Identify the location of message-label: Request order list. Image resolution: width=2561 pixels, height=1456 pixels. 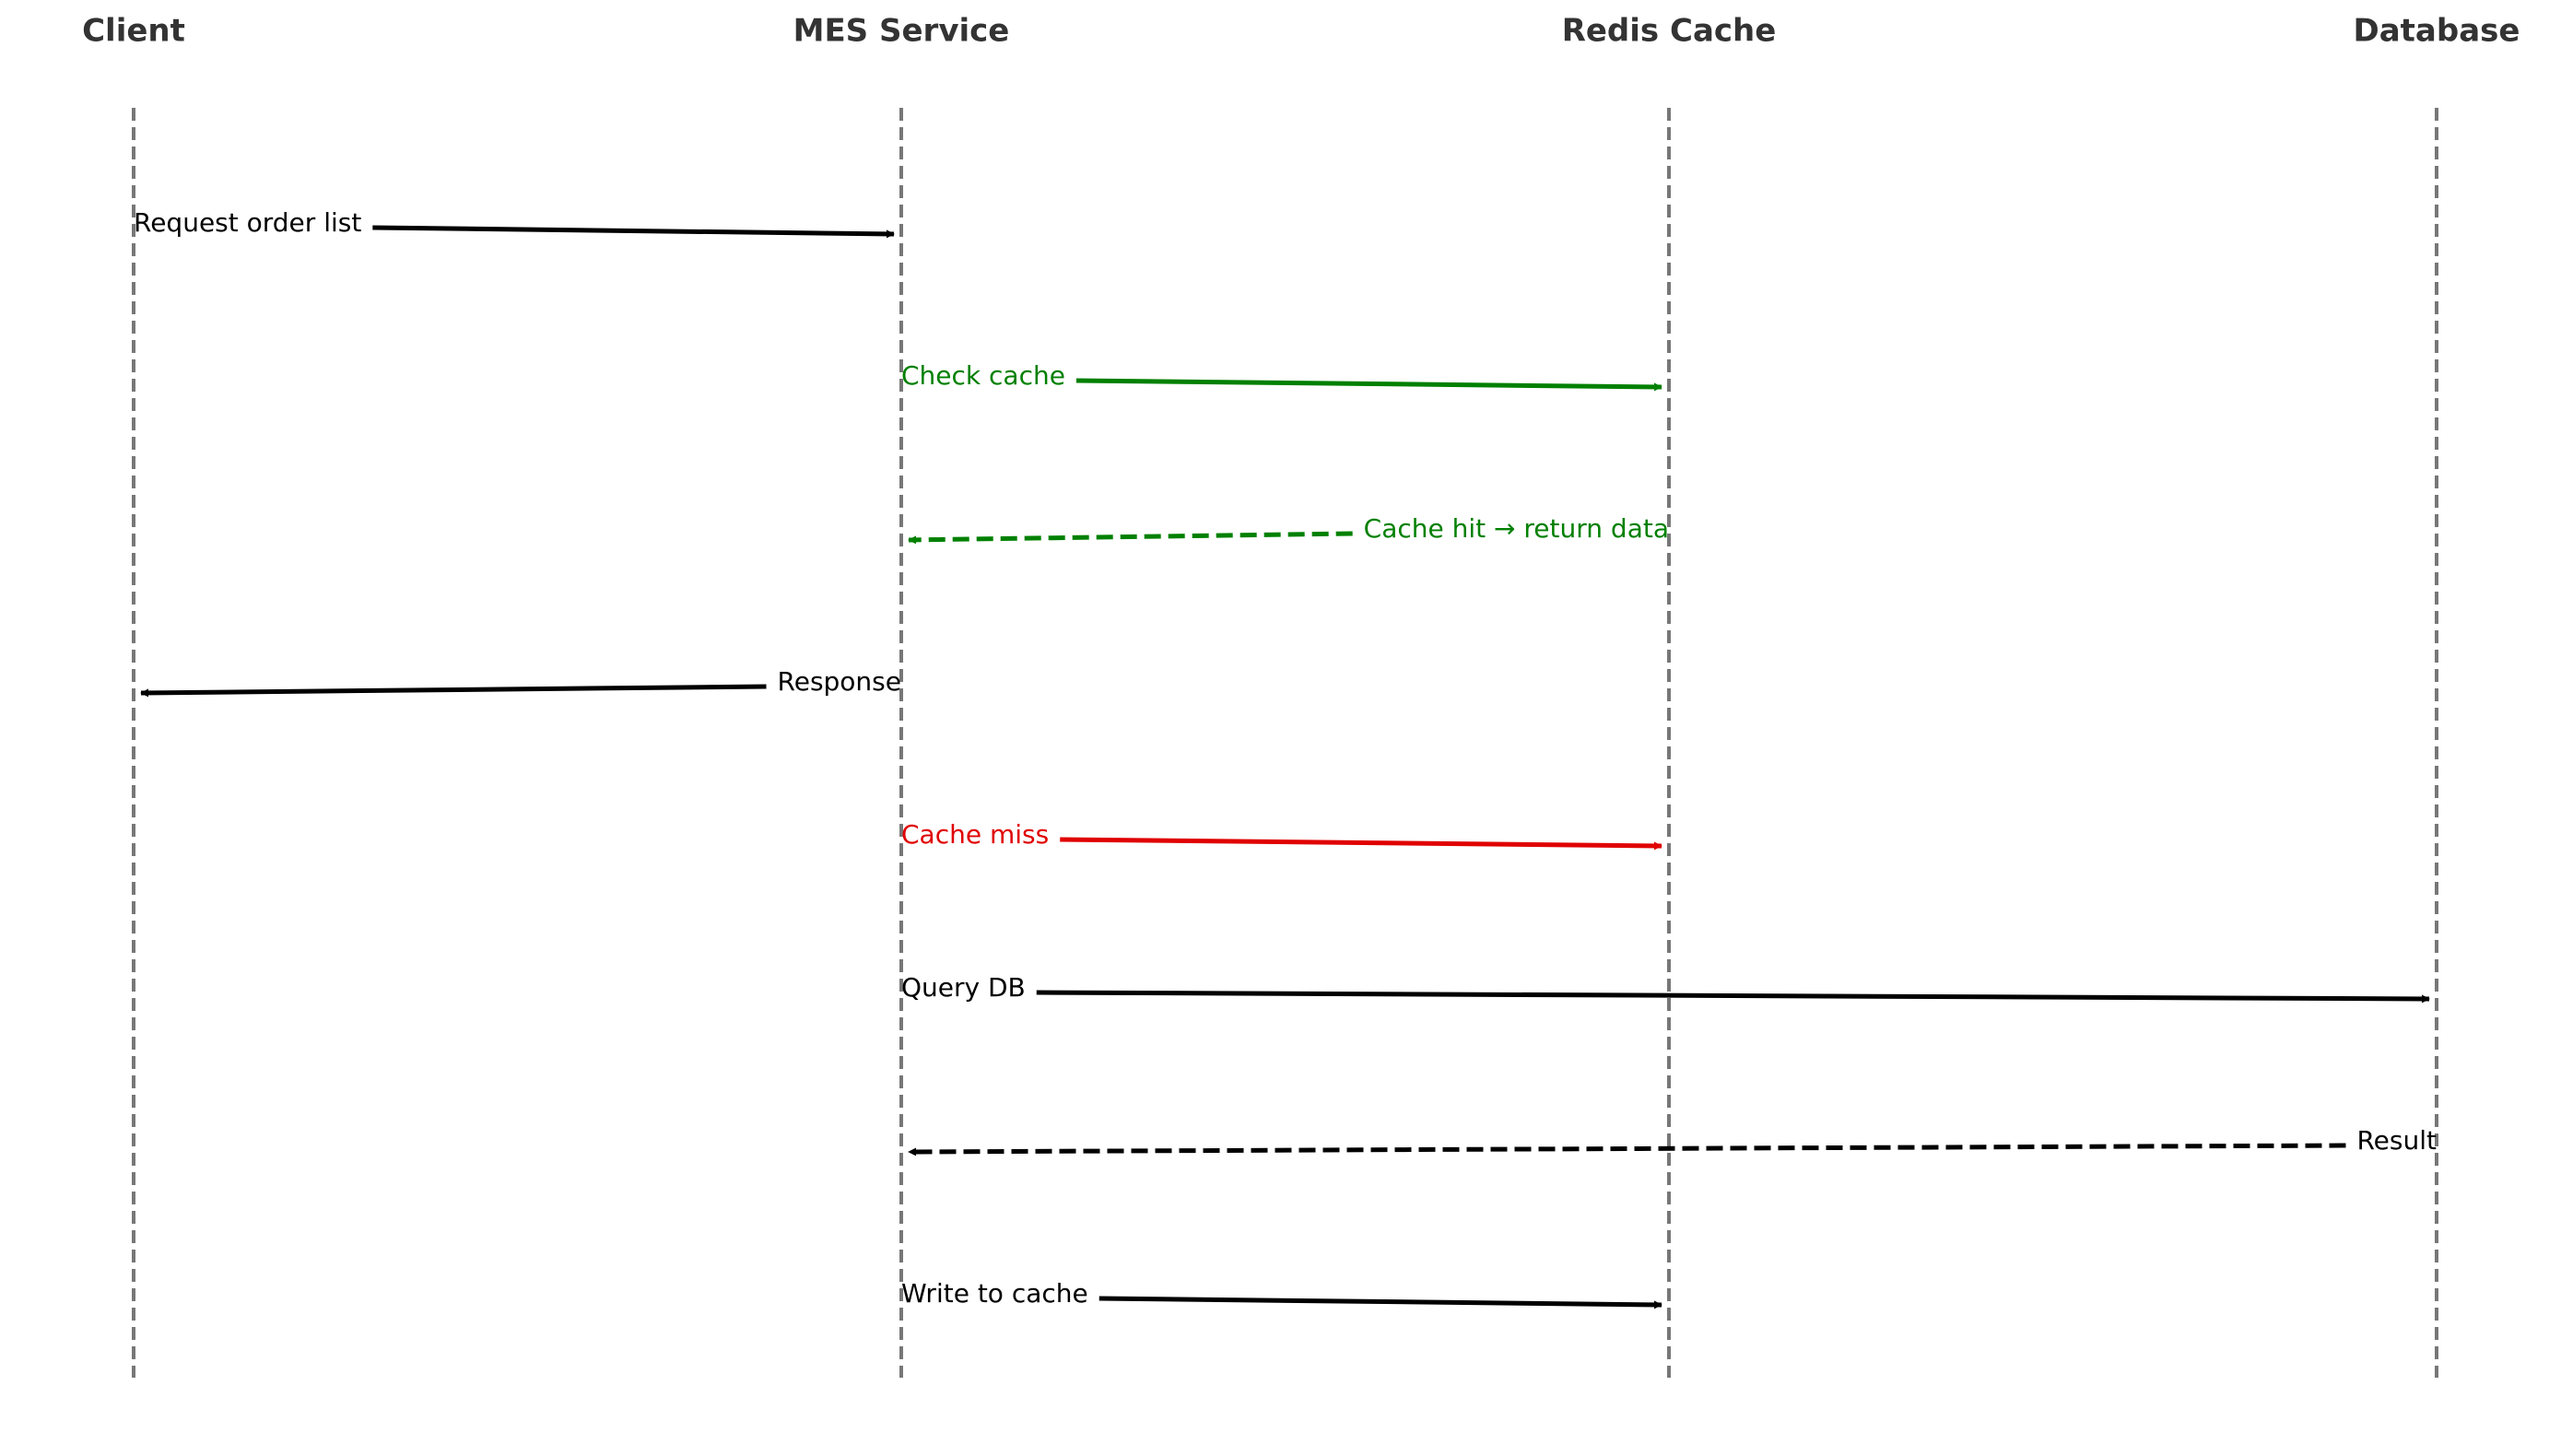
(248, 222).